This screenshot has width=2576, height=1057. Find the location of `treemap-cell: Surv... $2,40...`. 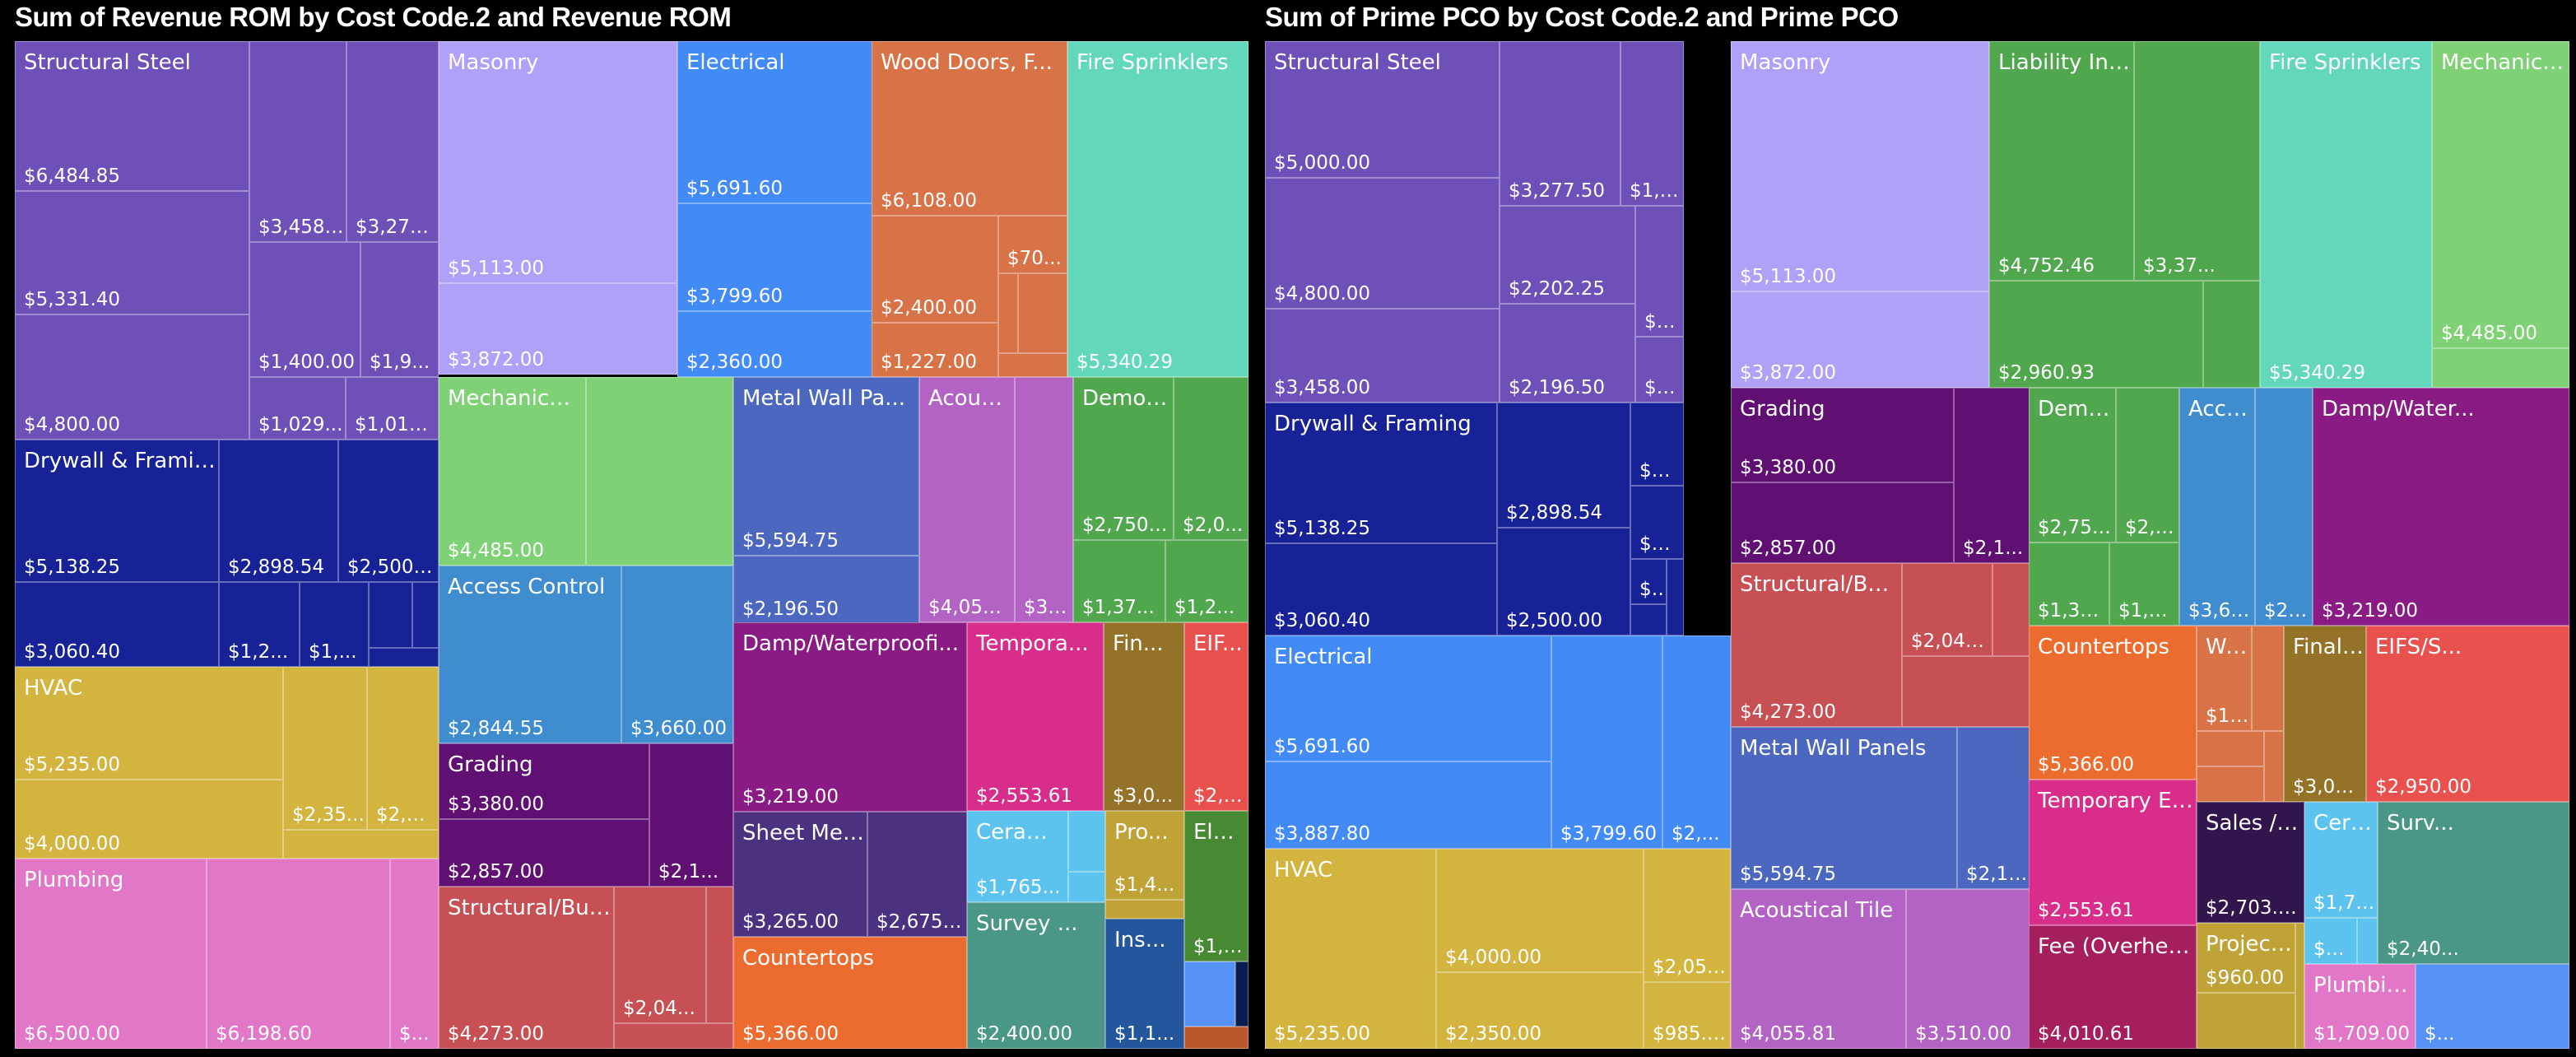

treemap-cell: Surv... $2,40... is located at coordinates (2473, 883).